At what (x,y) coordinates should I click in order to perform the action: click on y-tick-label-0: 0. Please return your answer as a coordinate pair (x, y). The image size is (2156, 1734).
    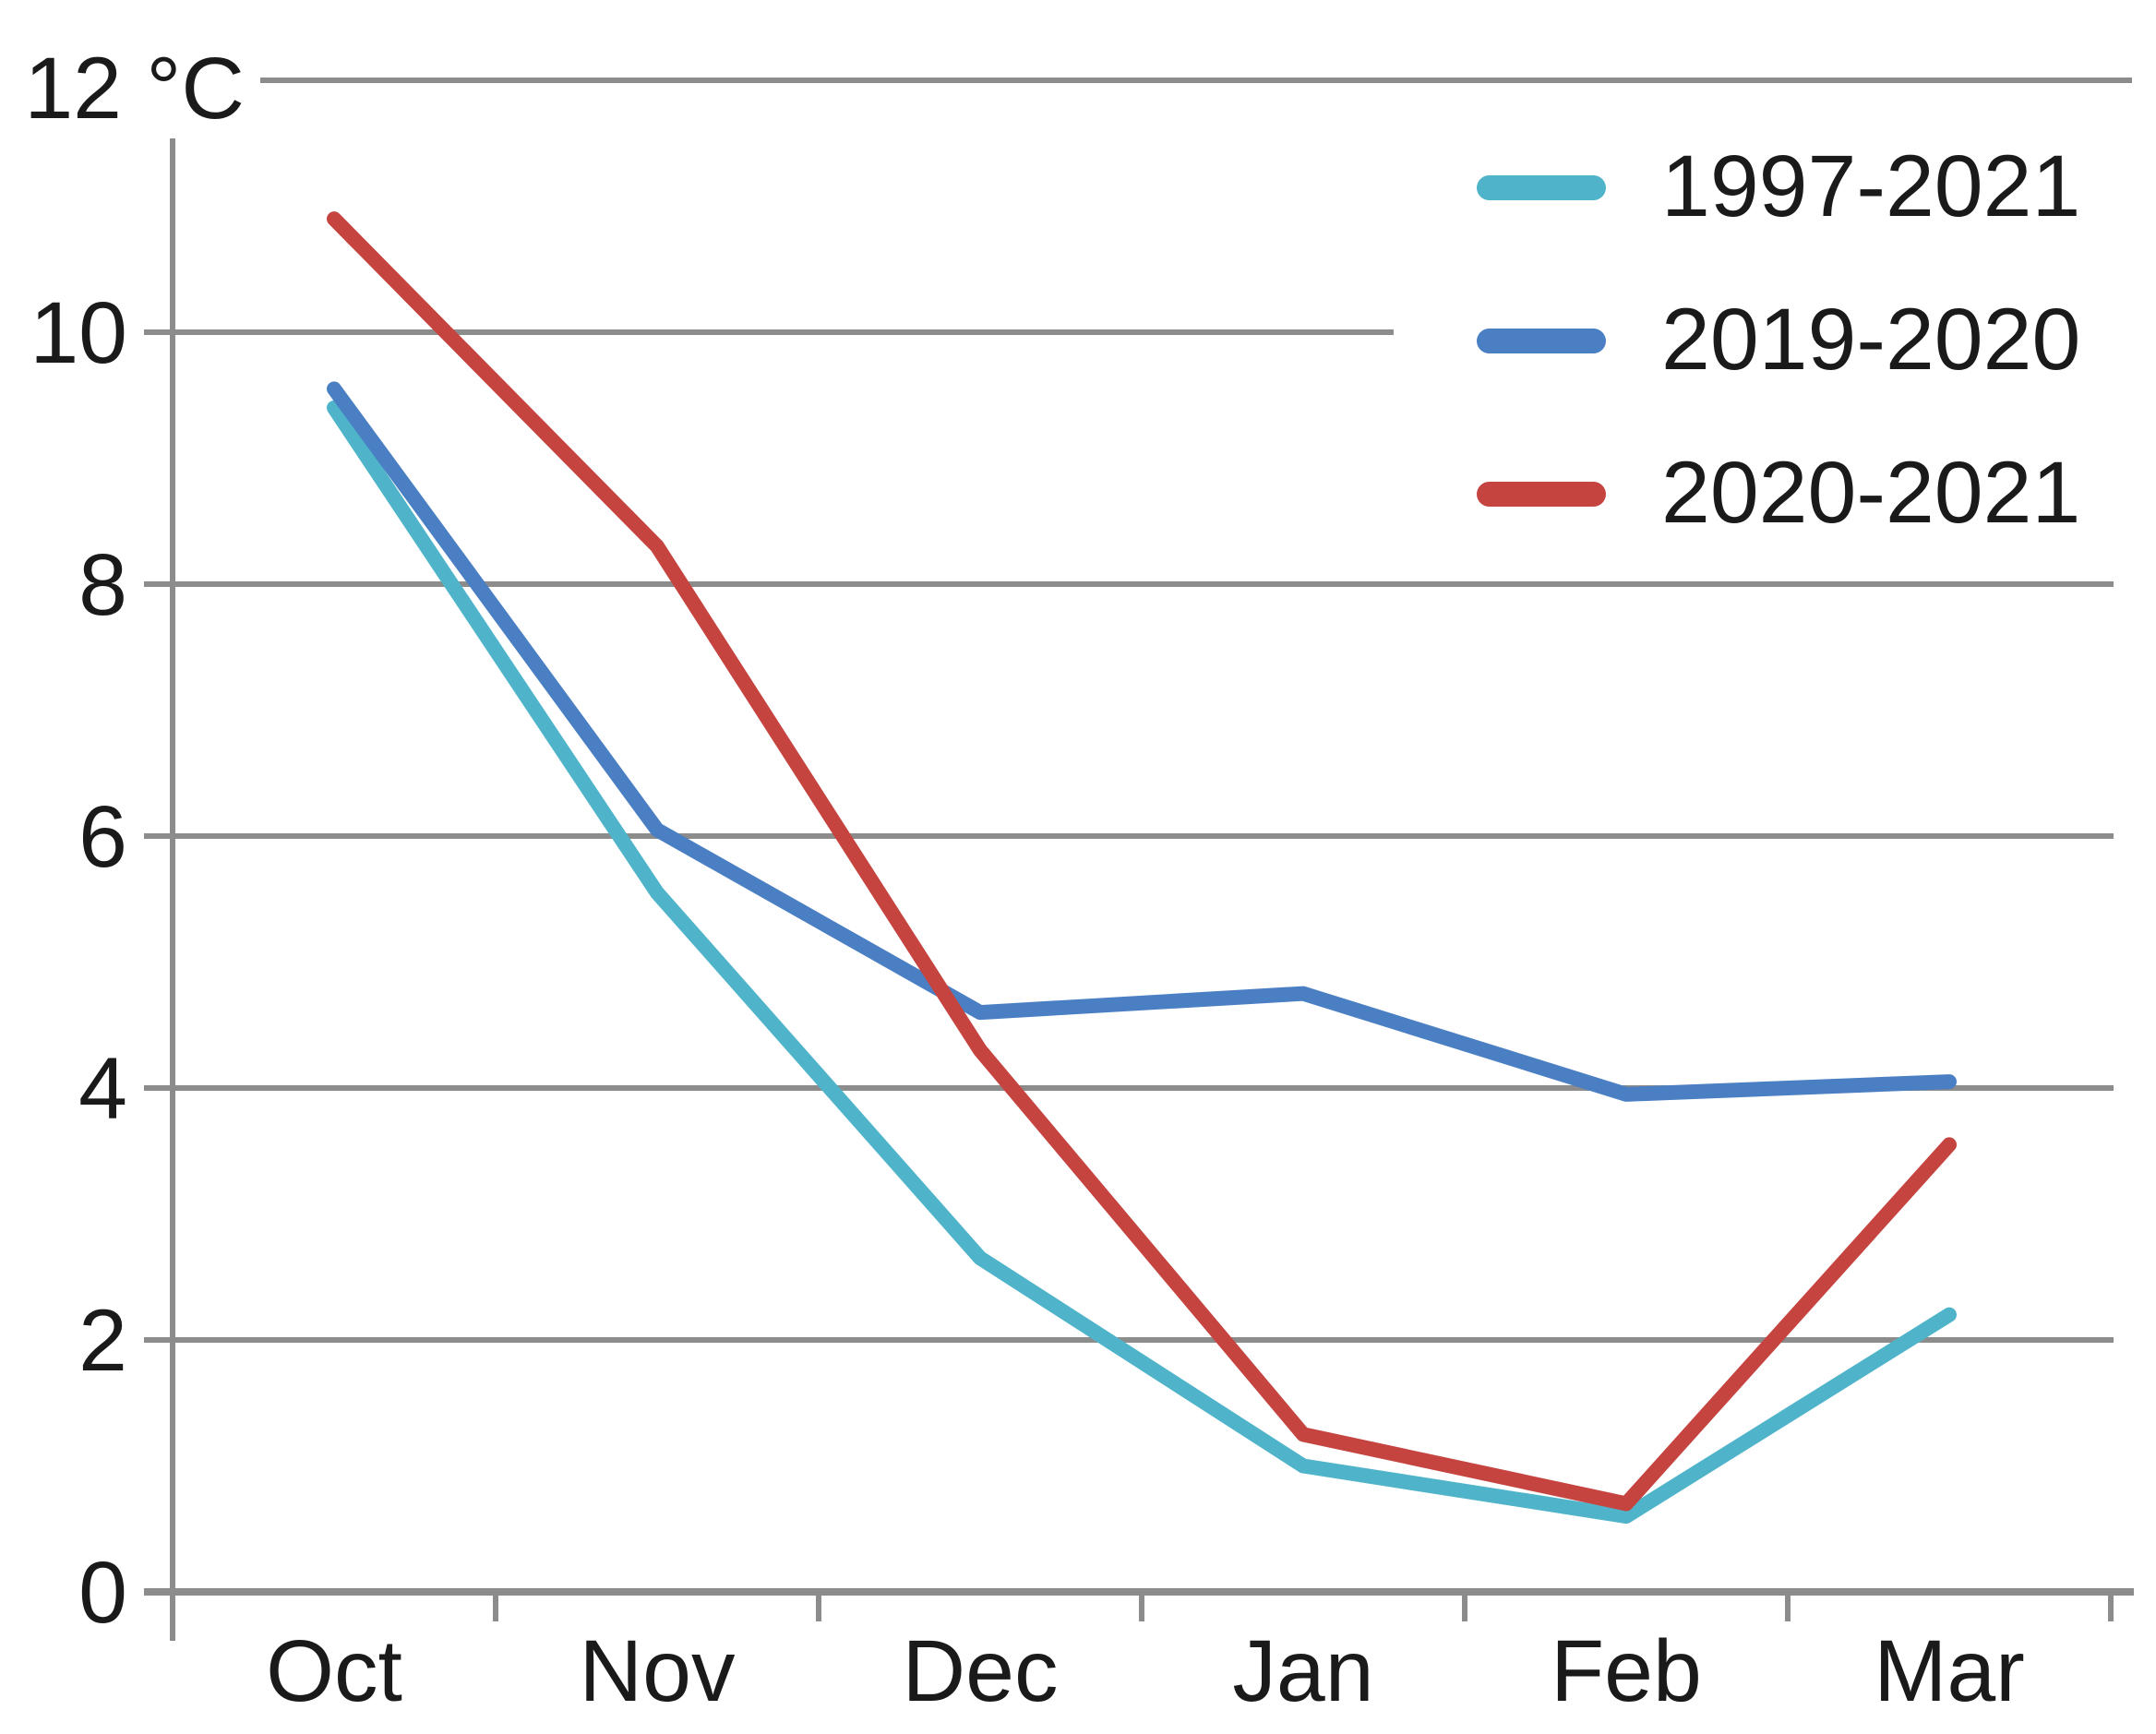
    Looking at the image, I should click on (102, 1593).